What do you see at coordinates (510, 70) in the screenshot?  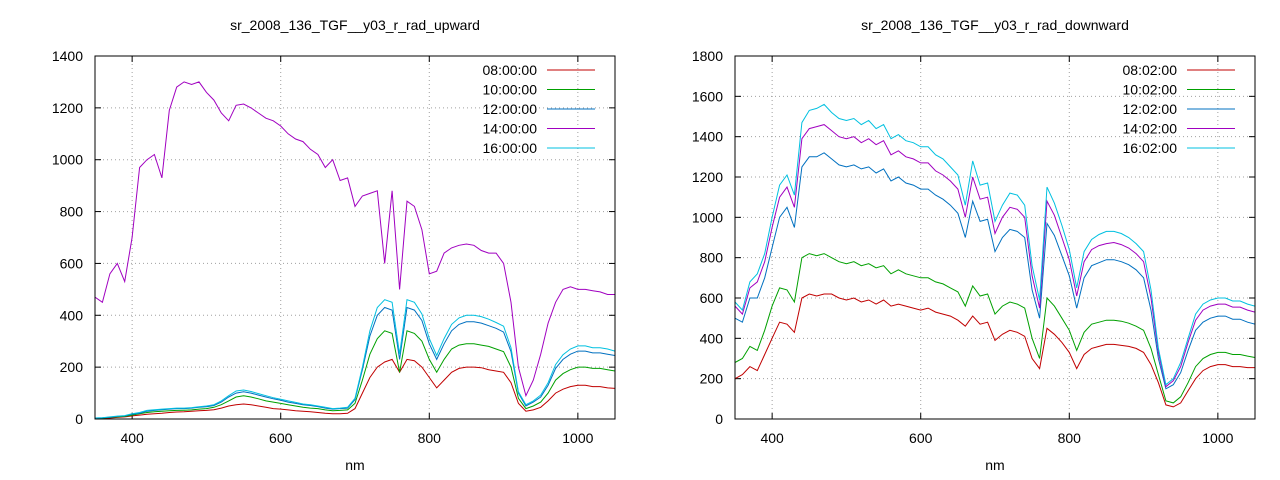 I see `legend-label: 08:00:00` at bounding box center [510, 70].